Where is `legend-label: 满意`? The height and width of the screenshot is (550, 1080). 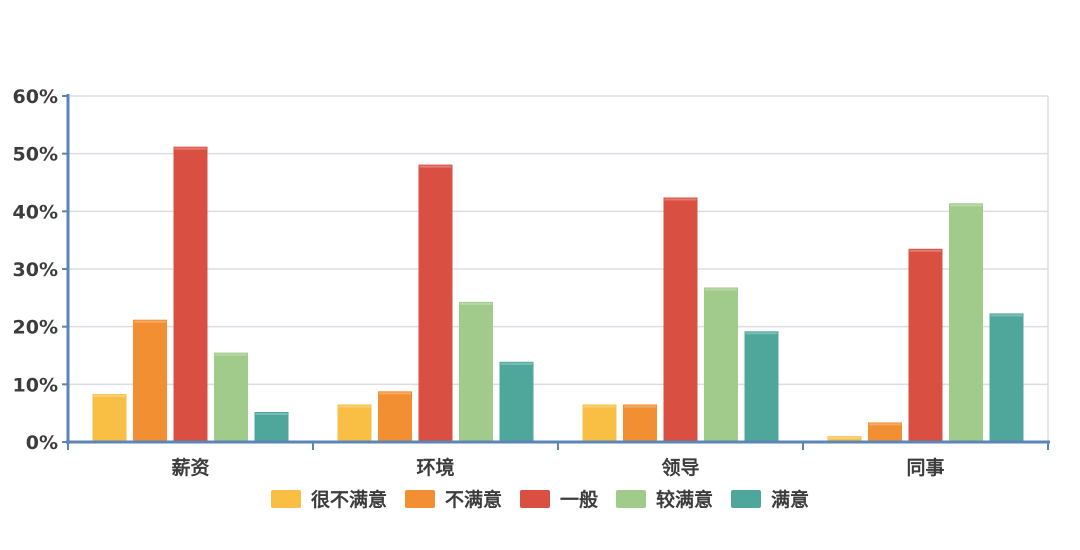
legend-label: 满意 is located at coordinates (790, 499).